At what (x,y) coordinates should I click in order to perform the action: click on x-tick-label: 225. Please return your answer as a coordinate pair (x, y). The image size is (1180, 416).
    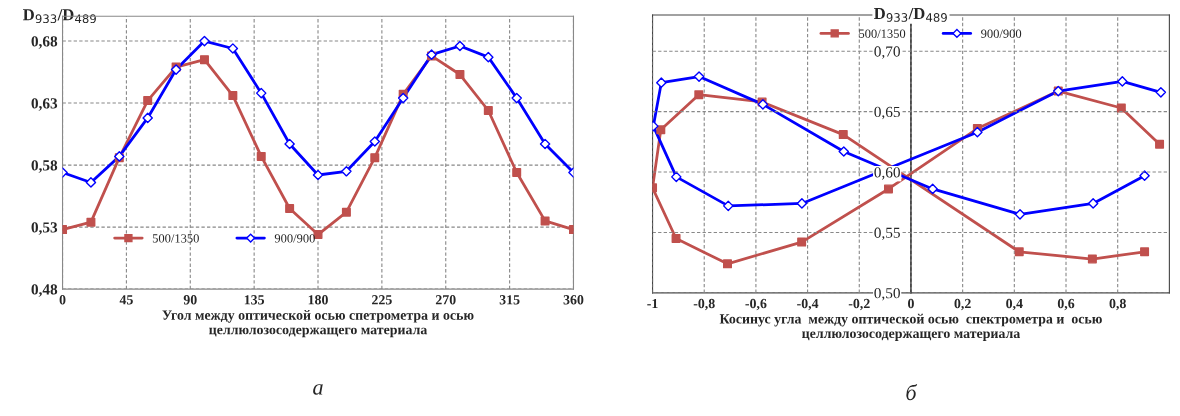
    Looking at the image, I should click on (382, 300).